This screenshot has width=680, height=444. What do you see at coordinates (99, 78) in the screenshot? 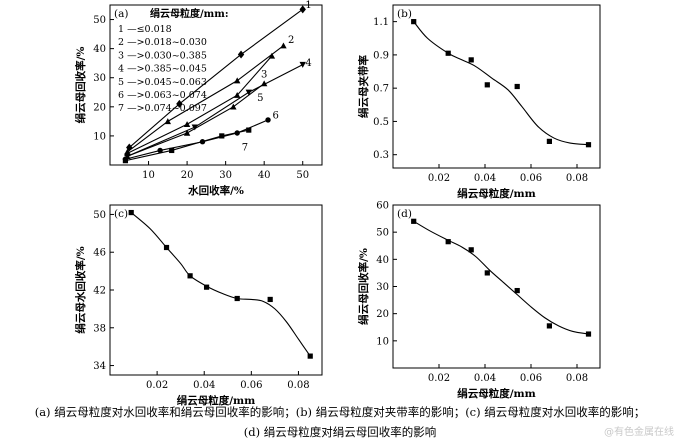
I see `y-tick-label-a-2: 30` at bounding box center [99, 78].